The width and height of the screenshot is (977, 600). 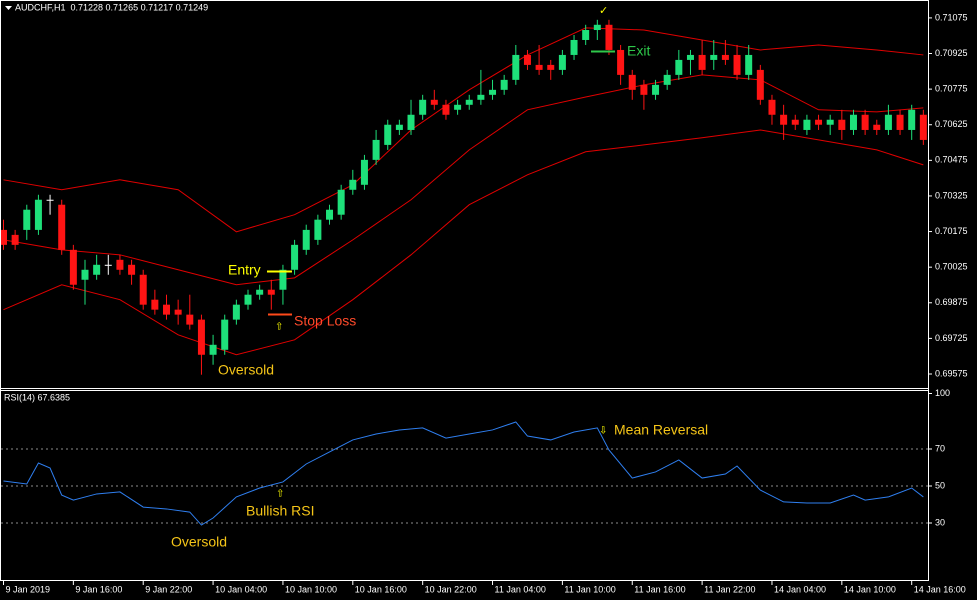 What do you see at coordinates (940, 448) in the screenshot?
I see `y-tick-label: 70` at bounding box center [940, 448].